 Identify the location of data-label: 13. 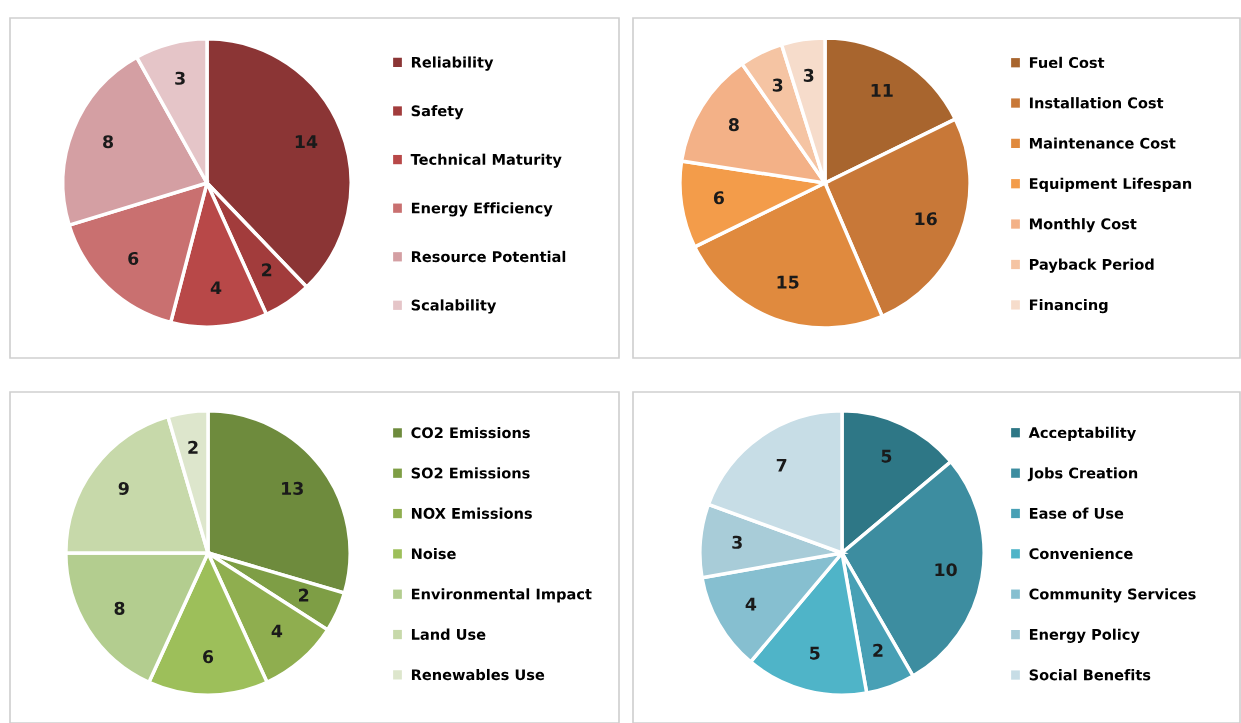
(292, 488).